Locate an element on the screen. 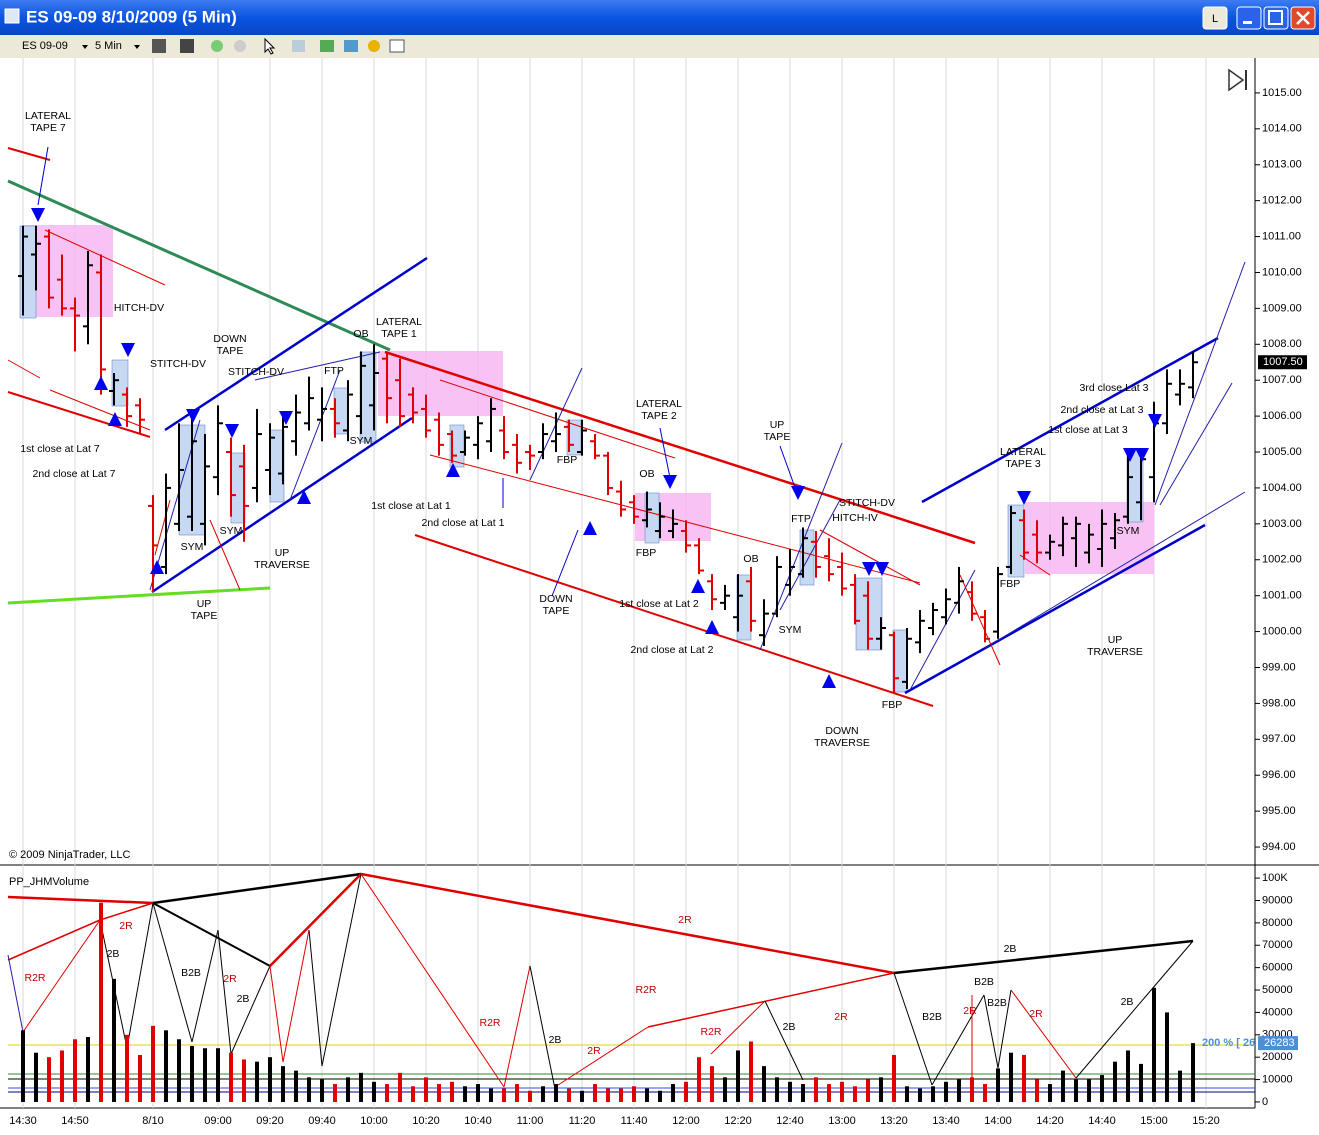 This screenshot has width=1319, height=1135. scroll-end-icon is located at coordinates (1237, 80).